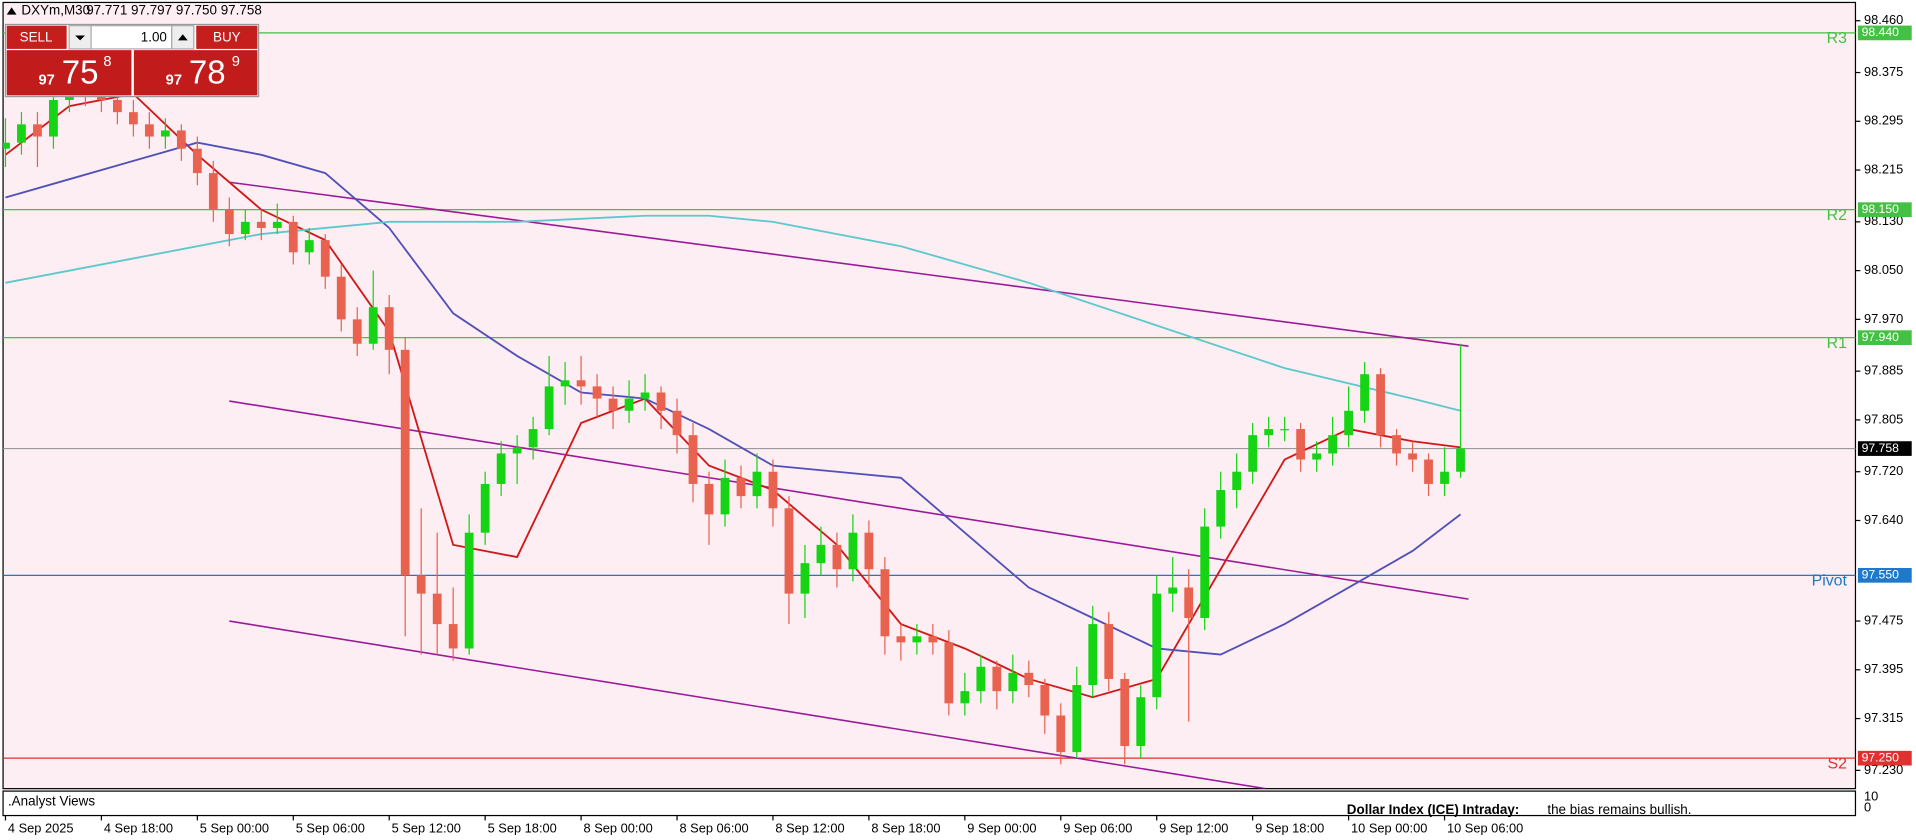 The image size is (1916, 840). Describe the element at coordinates (182, 37) in the screenshot. I see `up-arrow` at that location.